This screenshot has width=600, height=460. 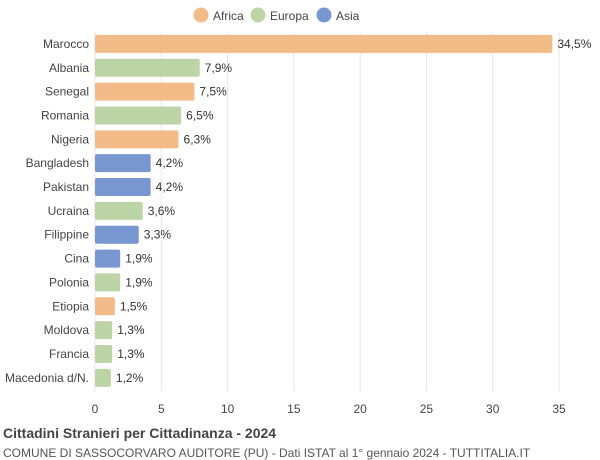 What do you see at coordinates (69, 68) in the screenshot?
I see `category-label: Albania` at bounding box center [69, 68].